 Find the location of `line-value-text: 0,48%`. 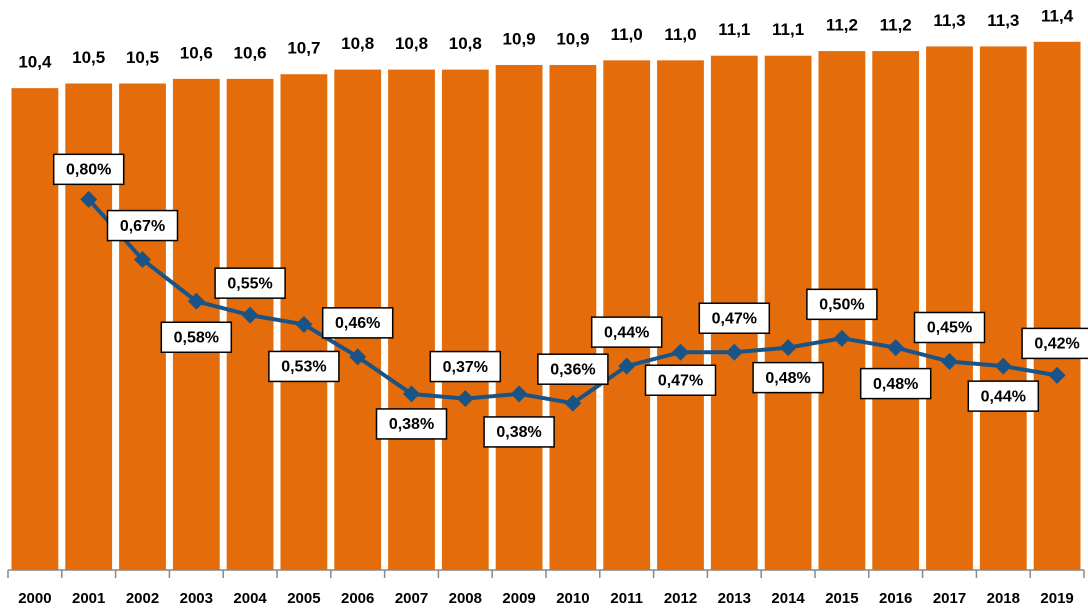

line-value-text: 0,48% is located at coordinates (895, 384).